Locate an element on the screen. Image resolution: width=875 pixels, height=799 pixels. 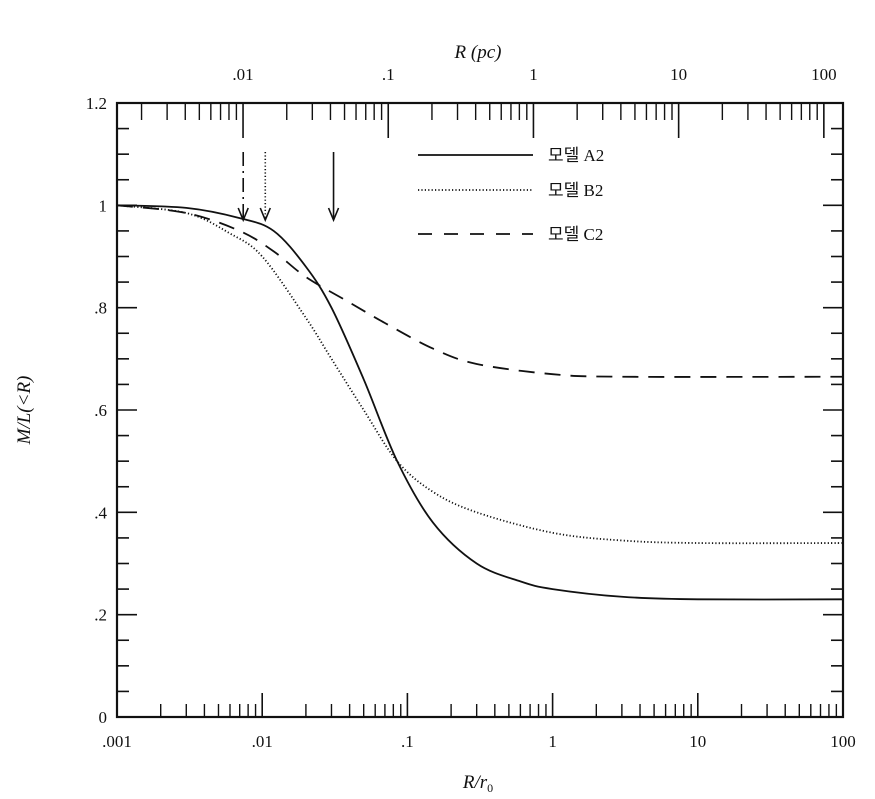
y-axis-title: M/L(<R) is located at coordinates (24, 411).